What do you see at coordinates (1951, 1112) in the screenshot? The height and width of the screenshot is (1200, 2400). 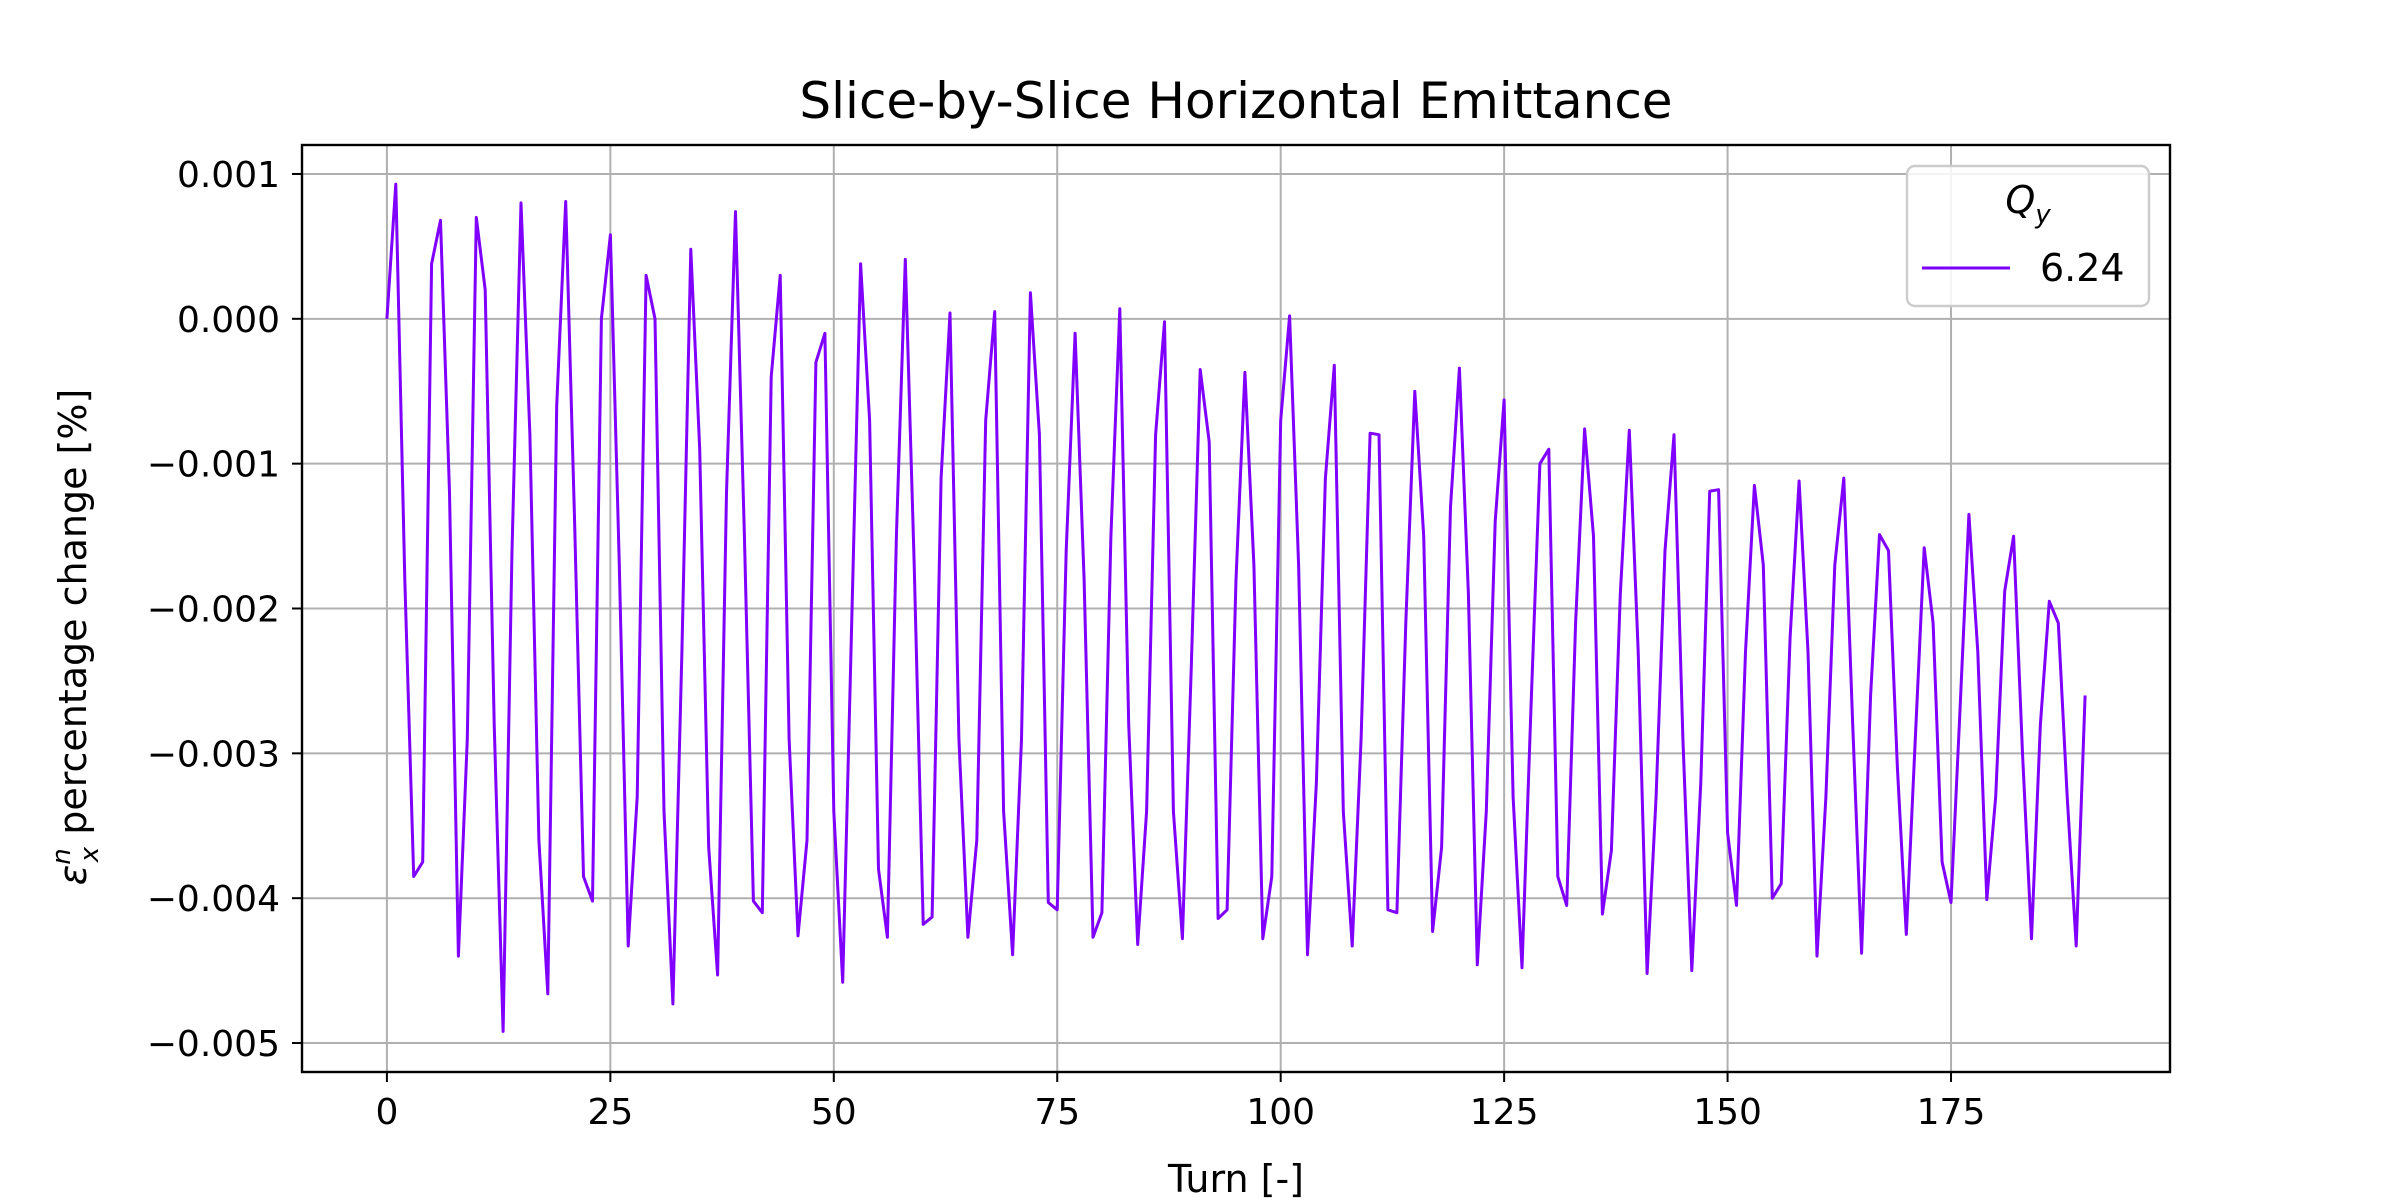 I see `x-tick-label: 175` at bounding box center [1951, 1112].